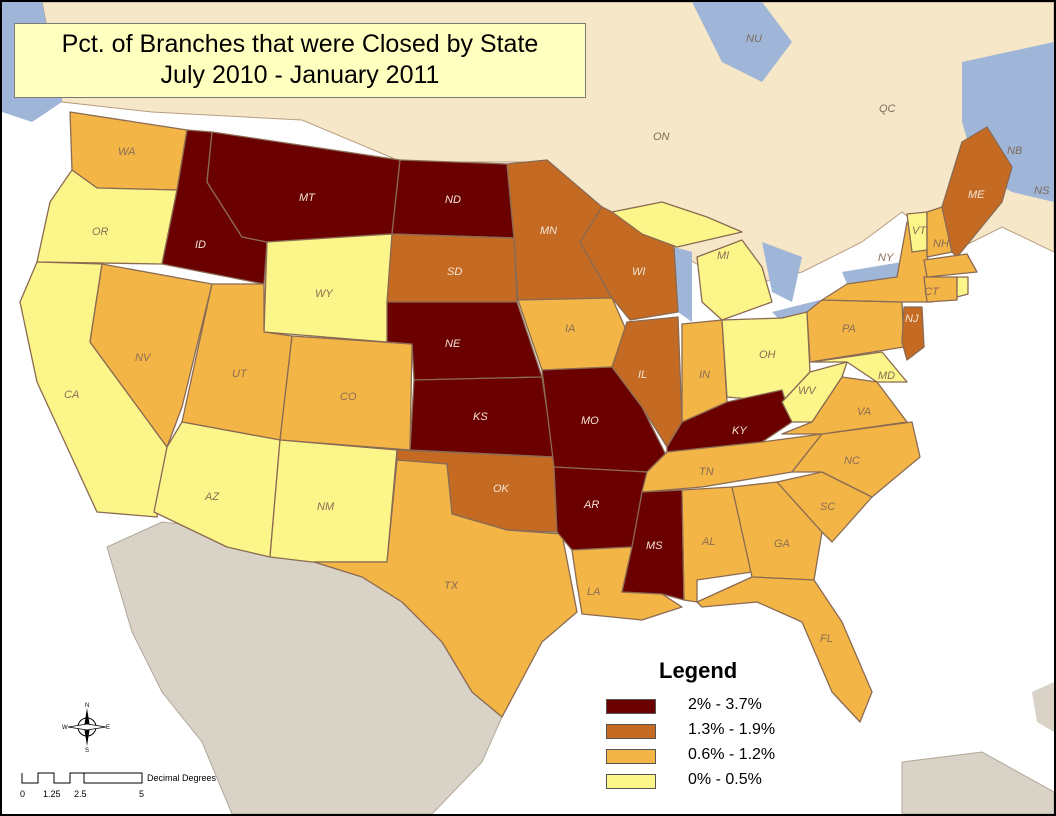  Describe the element at coordinates (950, 265) in the screenshot. I see `state-ma` at that location.